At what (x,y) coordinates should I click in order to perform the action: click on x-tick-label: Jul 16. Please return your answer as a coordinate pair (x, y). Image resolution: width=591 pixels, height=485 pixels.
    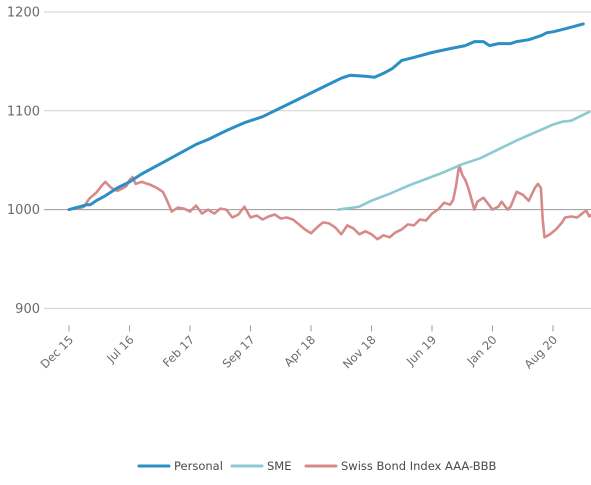
    Looking at the image, I should click on (119, 349).